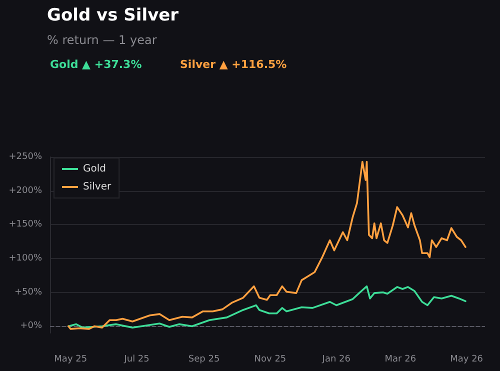  What do you see at coordinates (25, 191) in the screenshot?
I see `y-tick-label: +200%` at bounding box center [25, 191].